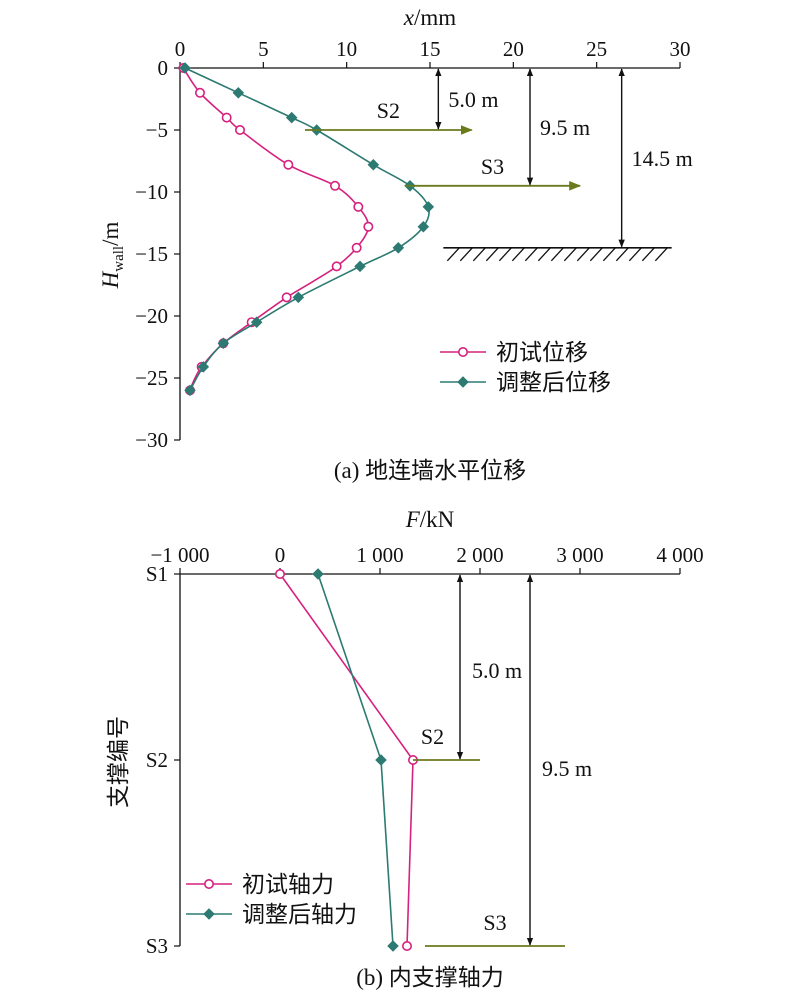 This screenshot has width=800, height=996. I want to click on chart-a-x-tick-label: 0, so click(180, 49).